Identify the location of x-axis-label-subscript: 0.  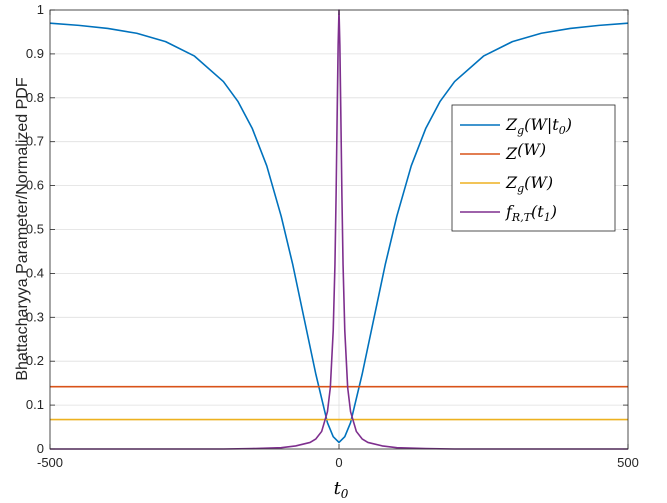
(345, 494).